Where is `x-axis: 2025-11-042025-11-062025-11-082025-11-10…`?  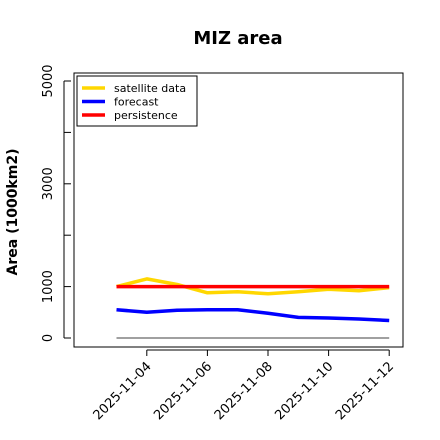 x-axis: 2025-11-042025-11-062025-11-082025-11-10… is located at coordinates (244, 386).